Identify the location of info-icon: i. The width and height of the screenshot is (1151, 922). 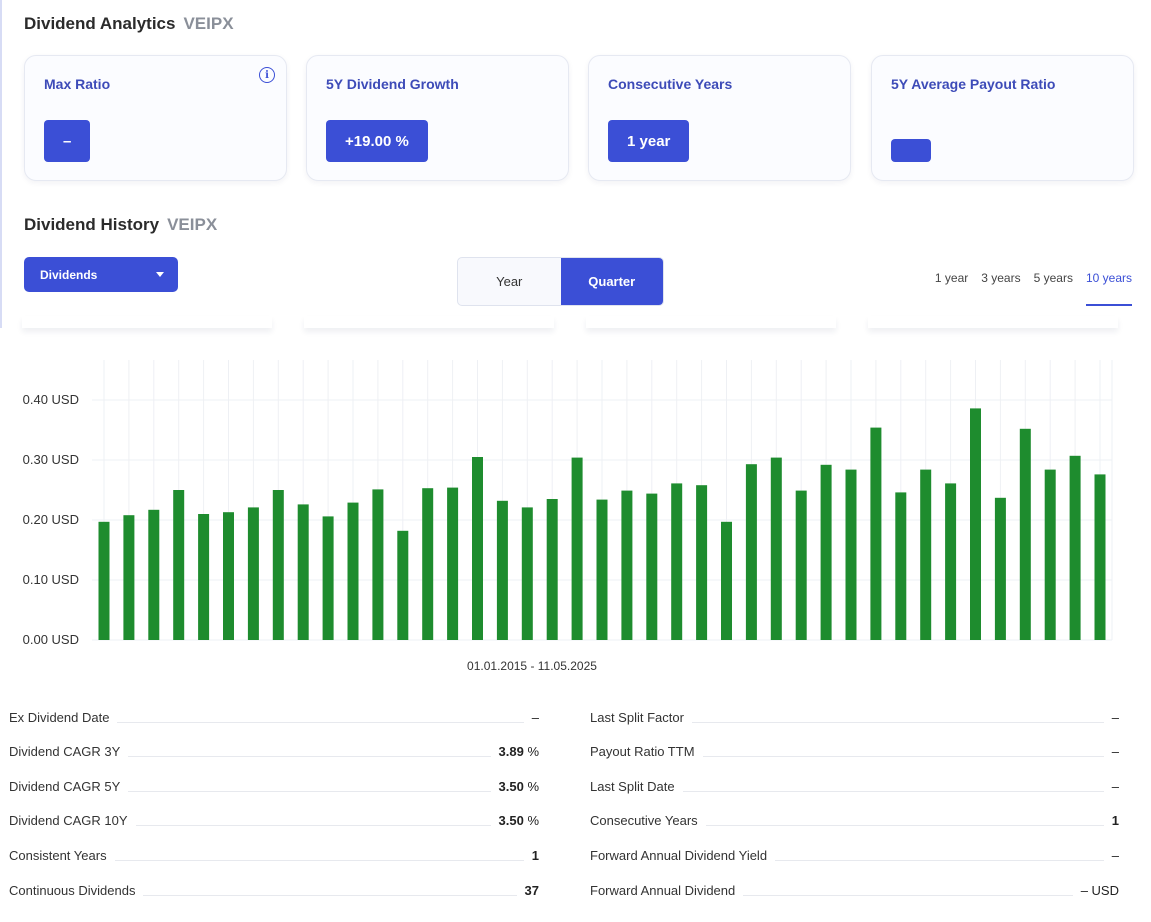
(267, 75).